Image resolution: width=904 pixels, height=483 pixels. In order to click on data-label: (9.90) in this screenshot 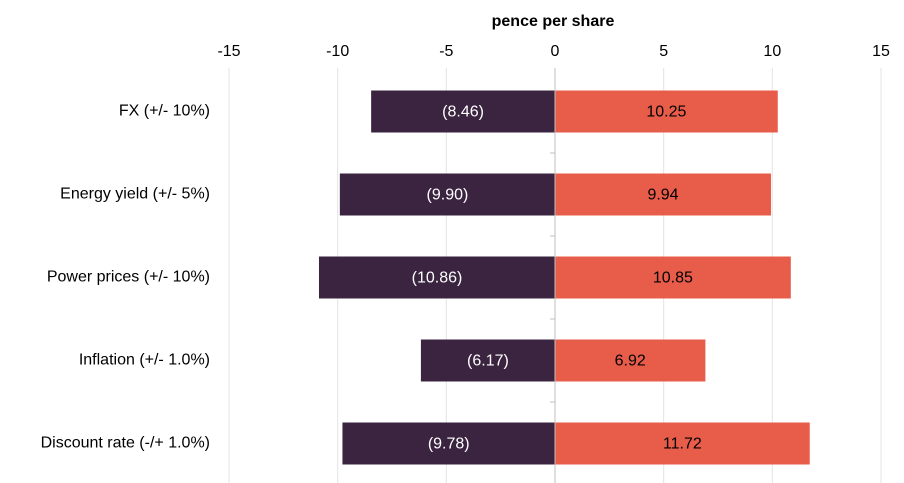, I will do `click(448, 195)`.